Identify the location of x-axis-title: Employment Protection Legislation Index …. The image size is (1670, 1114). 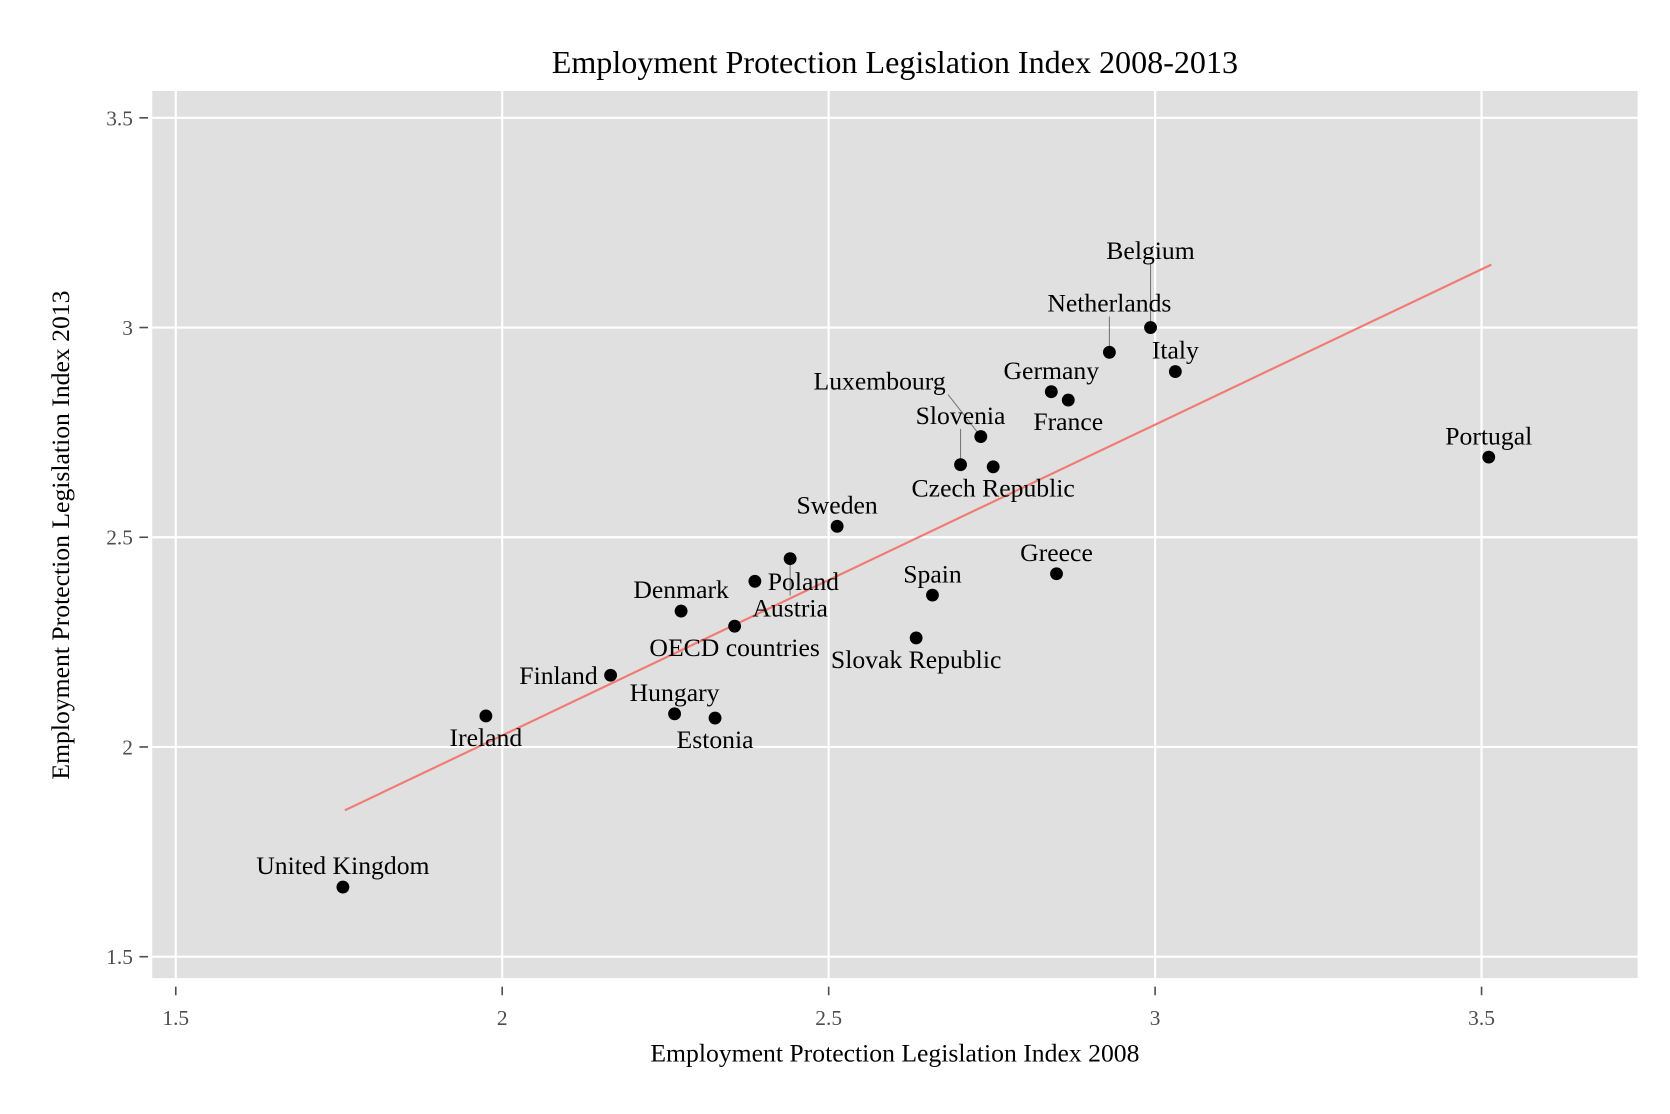
(894, 1053).